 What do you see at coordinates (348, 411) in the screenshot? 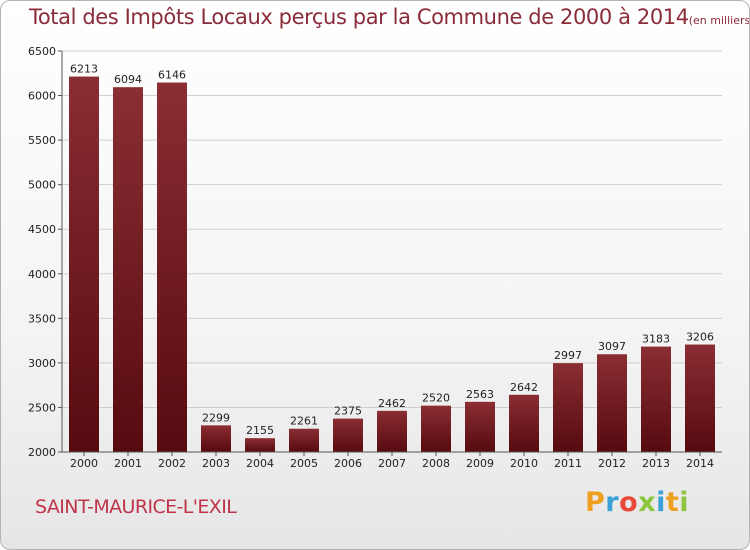
I see `data-label: 2375` at bounding box center [348, 411].